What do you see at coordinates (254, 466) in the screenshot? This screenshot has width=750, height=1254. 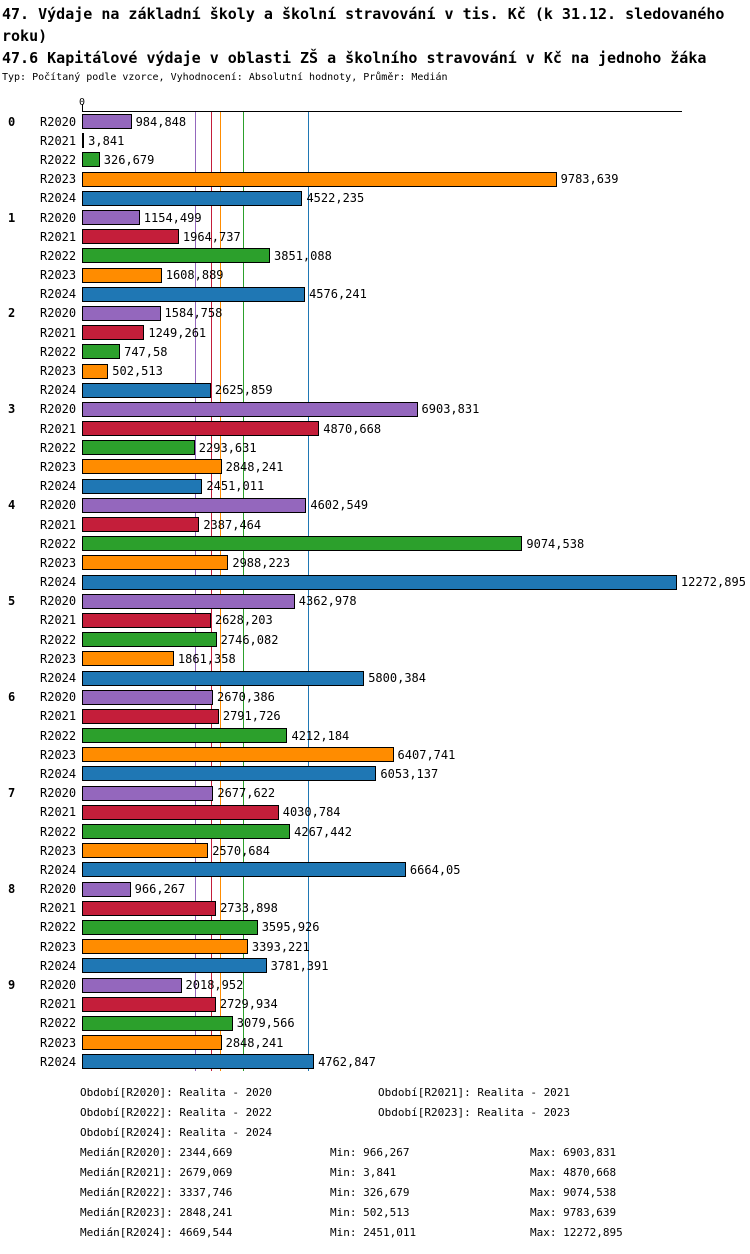 I see `bar-value-label: 2848,241` at bounding box center [254, 466].